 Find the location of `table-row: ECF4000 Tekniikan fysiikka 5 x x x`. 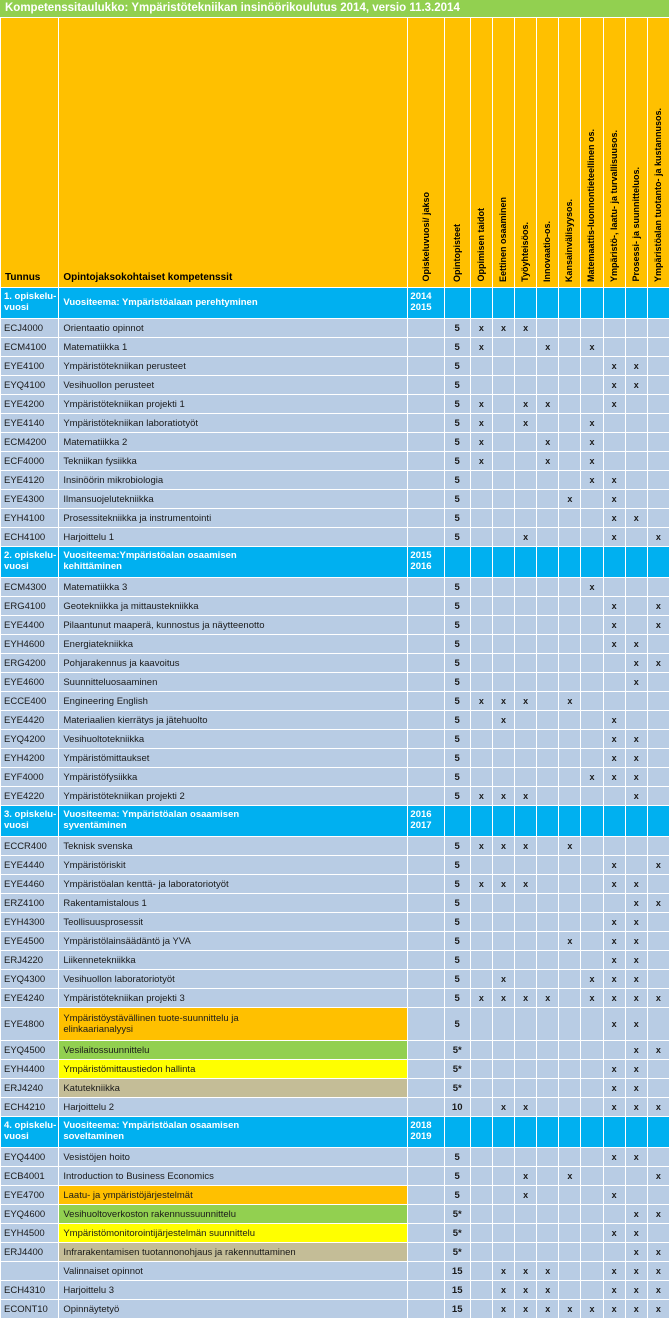

table-row: ECF4000 Tekniikan fysiikka 5 x x x is located at coordinates (335, 461).